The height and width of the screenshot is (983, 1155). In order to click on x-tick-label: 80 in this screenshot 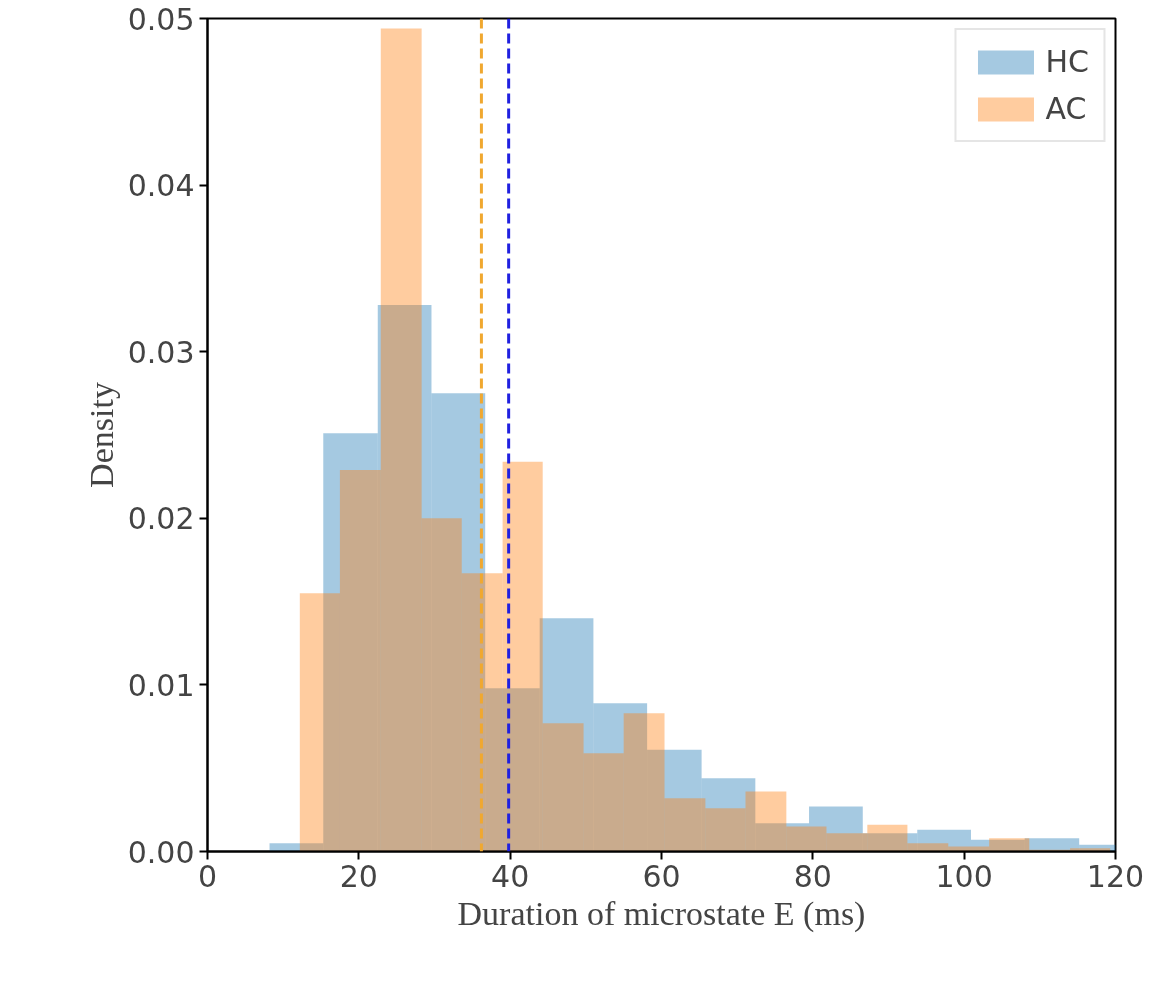, I will do `click(812, 876)`.